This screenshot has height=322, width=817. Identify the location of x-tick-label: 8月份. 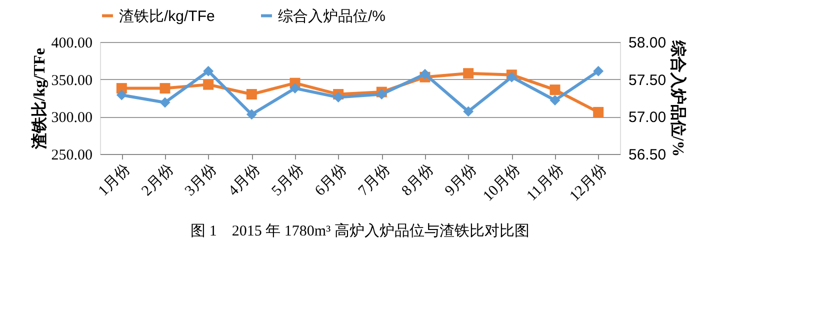
(417, 181).